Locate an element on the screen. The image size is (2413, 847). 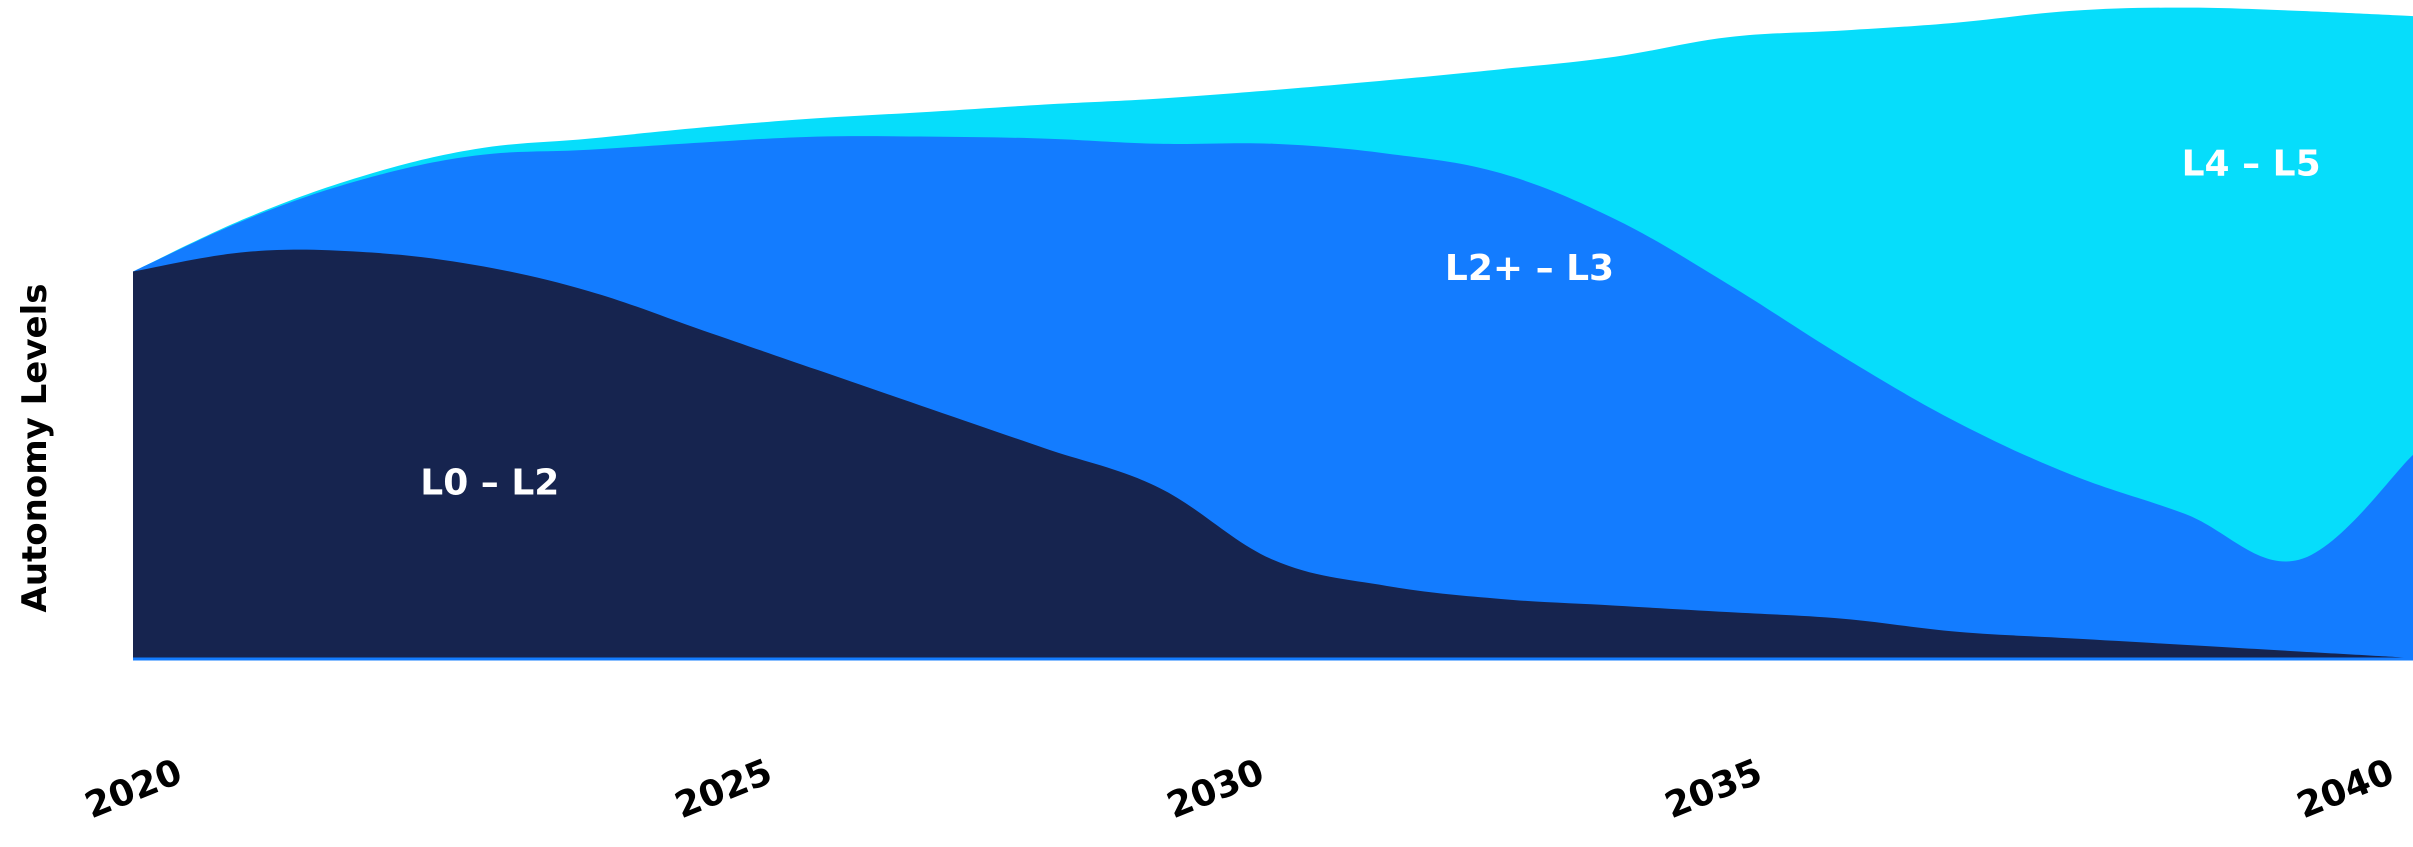
band-label-l4-l5: L4 – L5 is located at coordinates (2251, 163).